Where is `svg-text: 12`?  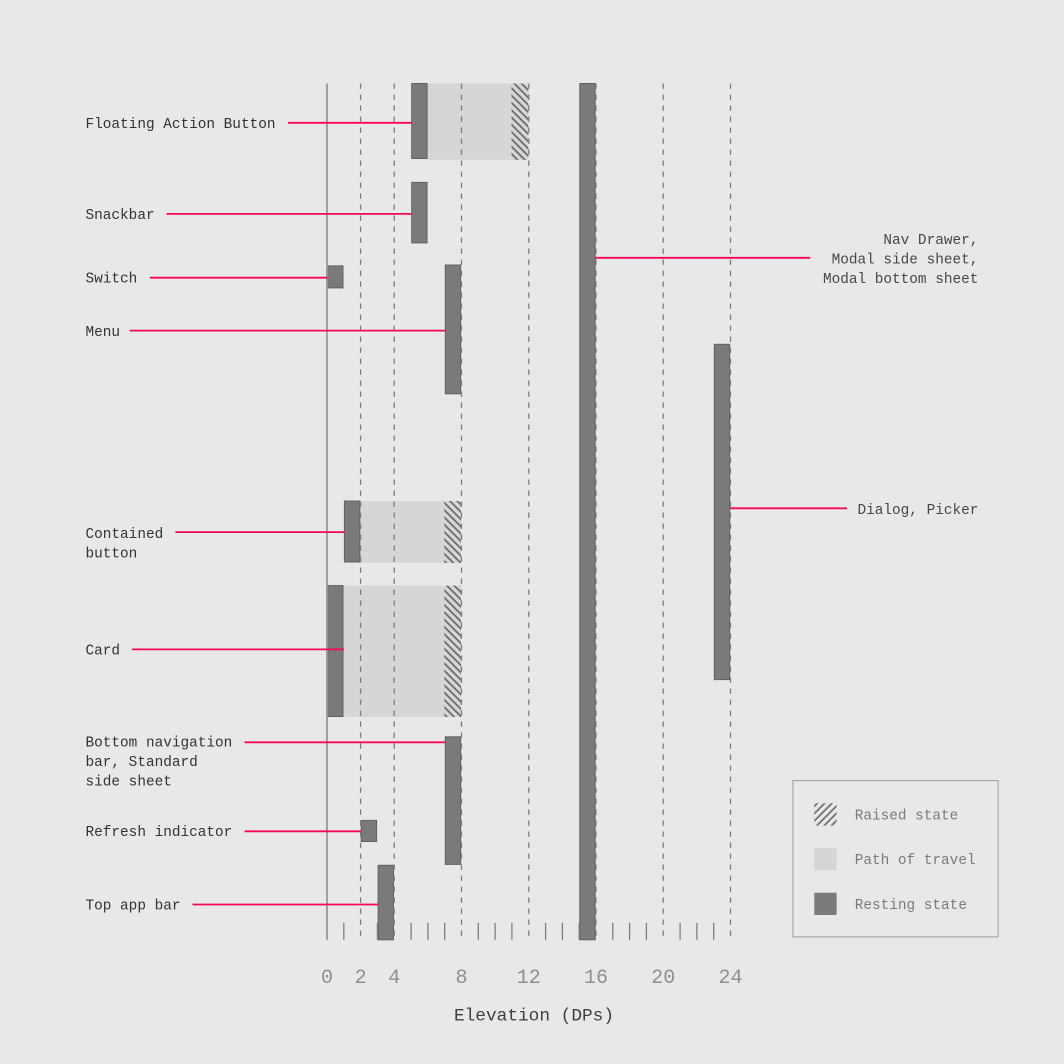
svg-text: 12 is located at coordinates (529, 978).